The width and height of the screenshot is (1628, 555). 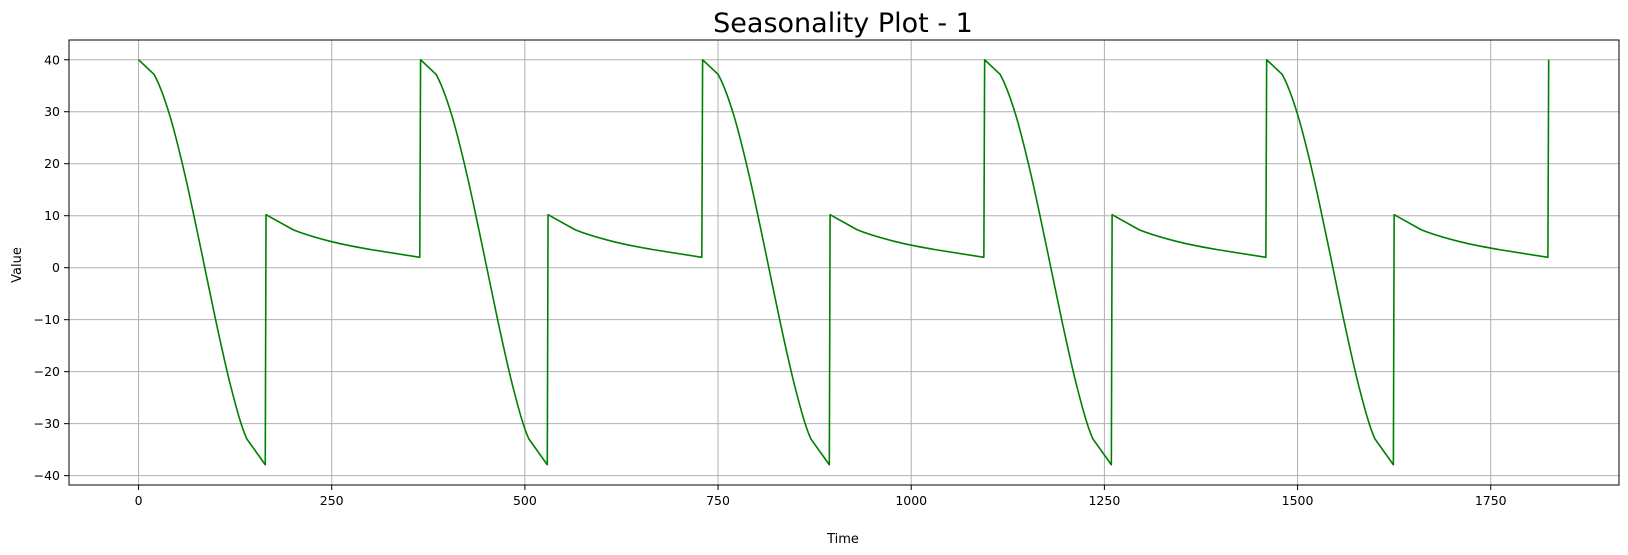 What do you see at coordinates (56, 267) in the screenshot?
I see `y-tick-label: 0` at bounding box center [56, 267].